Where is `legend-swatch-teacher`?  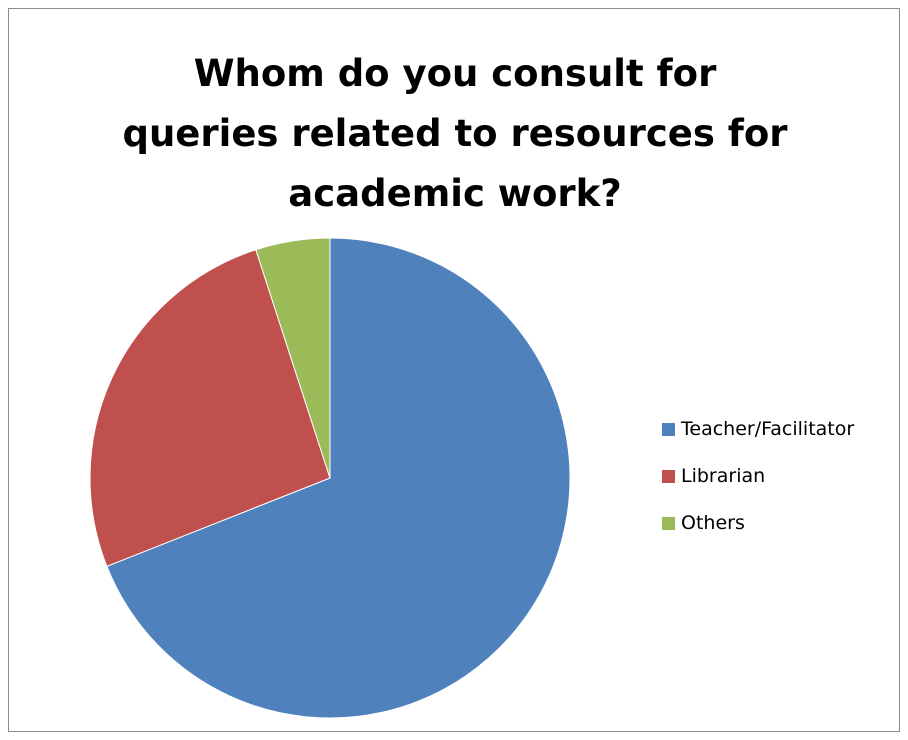 legend-swatch-teacher is located at coordinates (668, 429).